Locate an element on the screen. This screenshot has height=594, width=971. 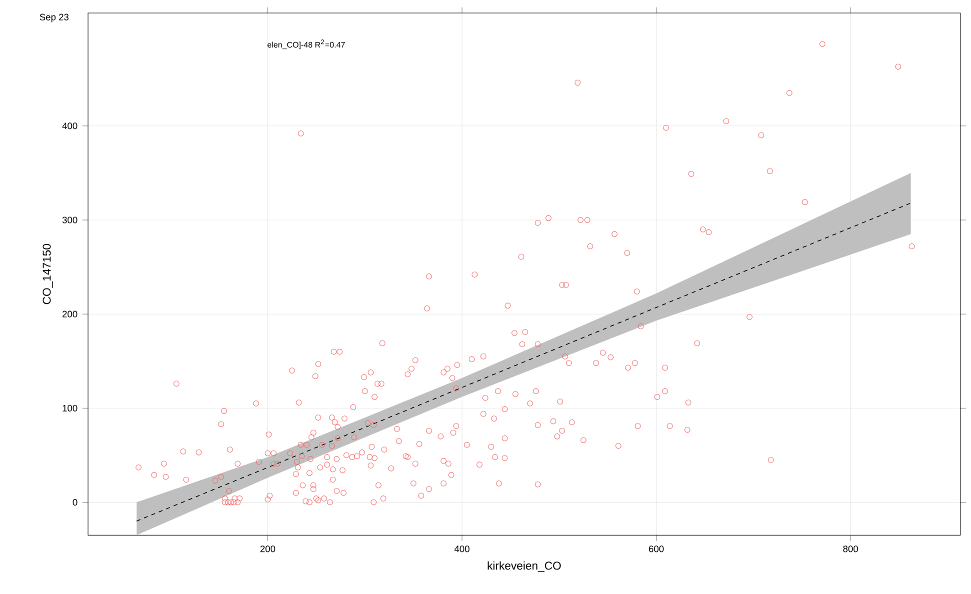
y-tick-label: 100 is located at coordinates (70, 408).